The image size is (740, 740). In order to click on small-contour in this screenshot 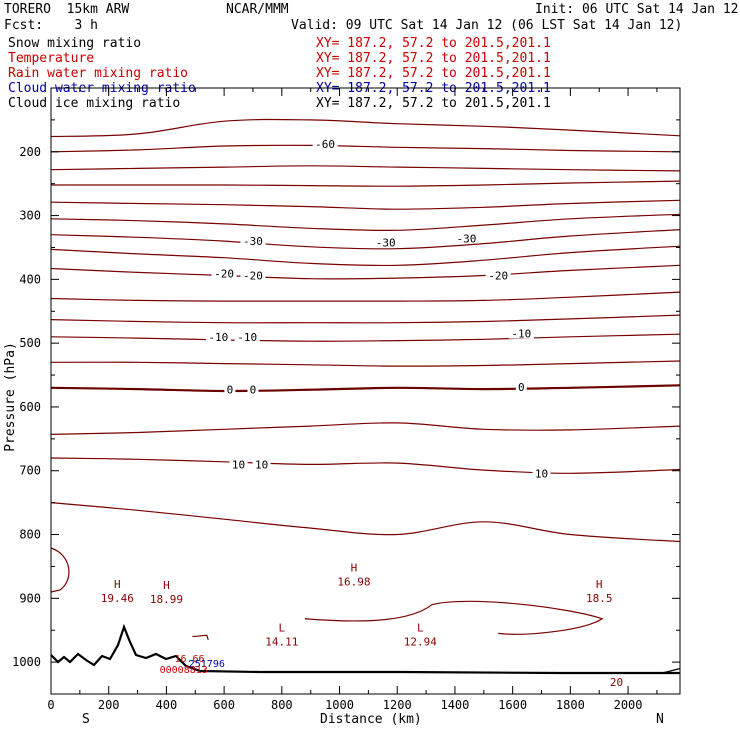, I will do `click(200, 637)`.